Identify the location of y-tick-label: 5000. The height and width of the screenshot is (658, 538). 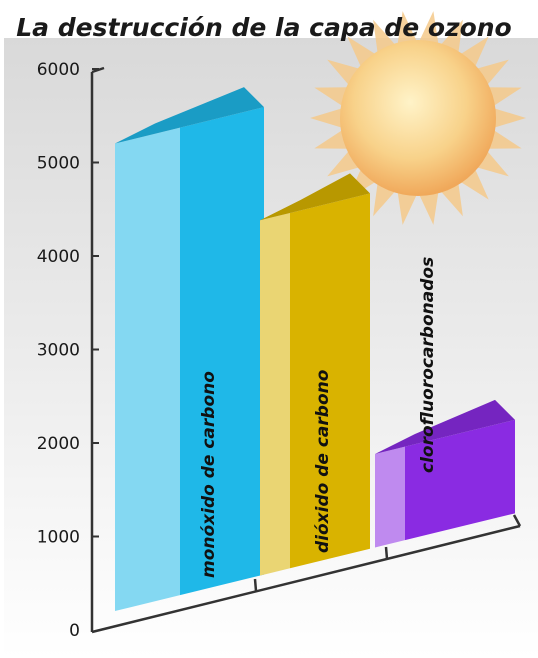
(58, 164).